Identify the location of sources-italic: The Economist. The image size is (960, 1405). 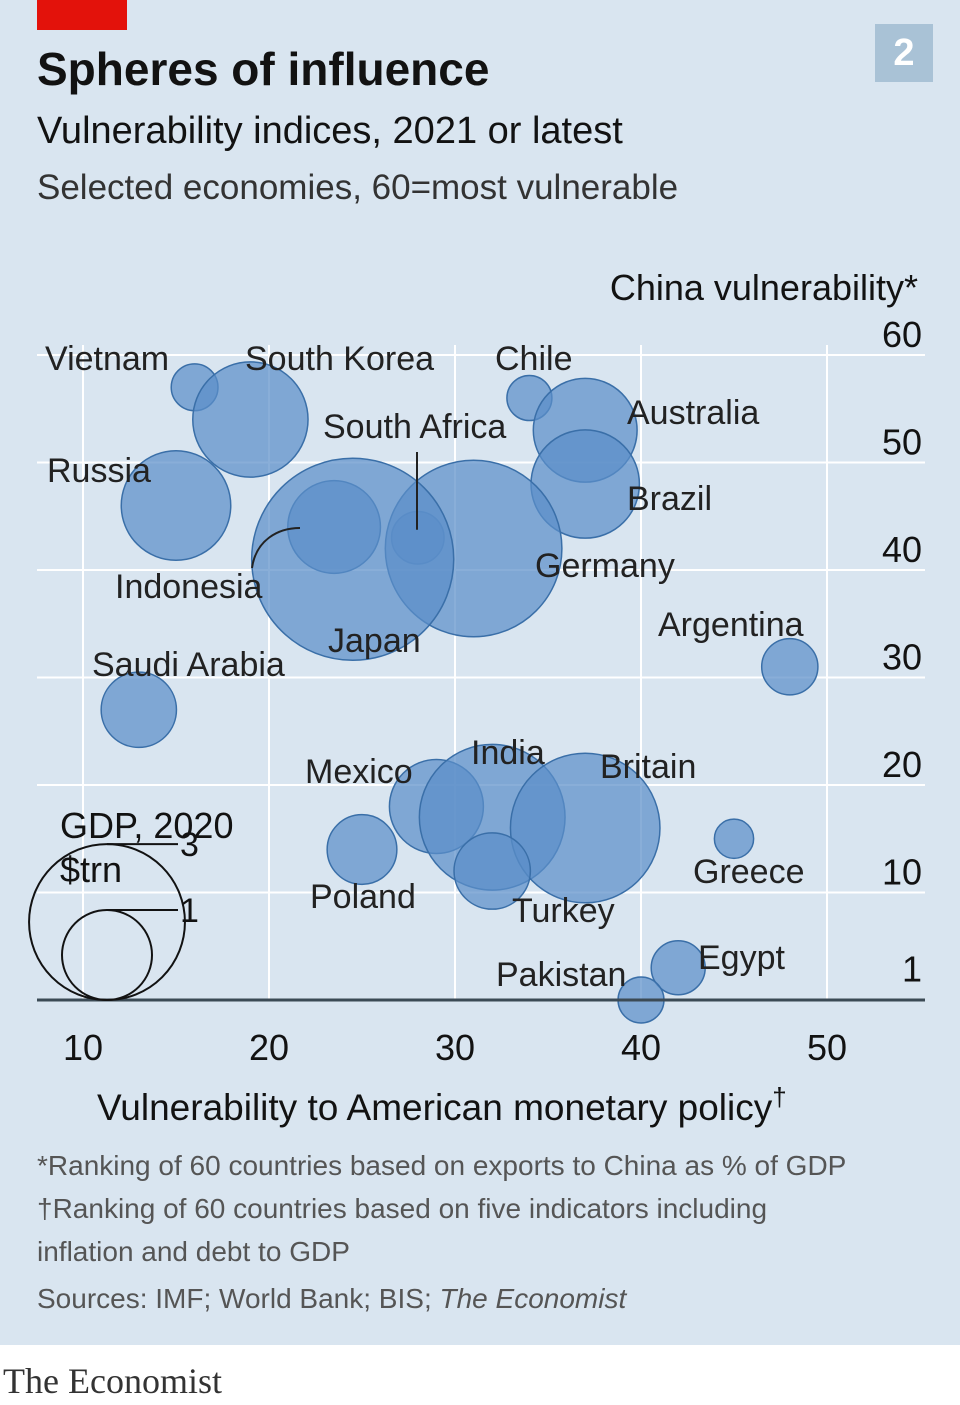
(533, 1298).